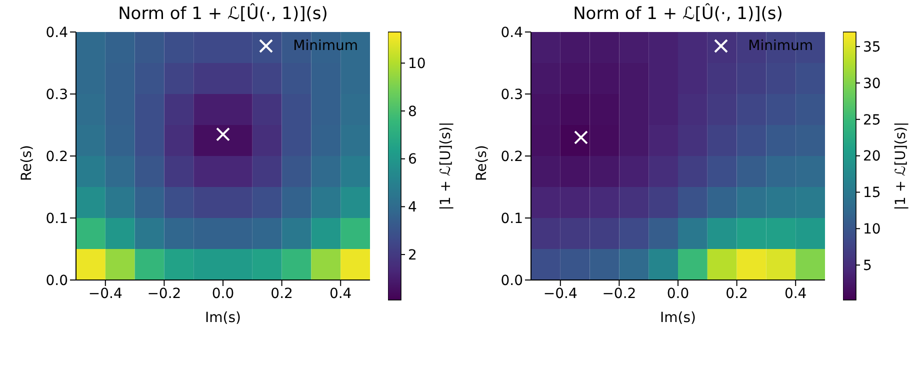  Describe the element at coordinates (872, 156) in the screenshot. I see `color-bar-label: 20` at that location.